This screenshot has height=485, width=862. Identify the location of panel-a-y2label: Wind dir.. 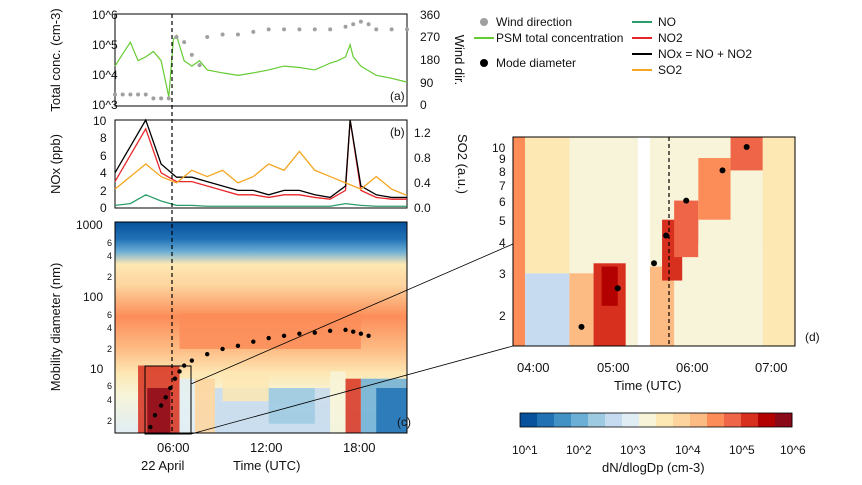
(459, 60).